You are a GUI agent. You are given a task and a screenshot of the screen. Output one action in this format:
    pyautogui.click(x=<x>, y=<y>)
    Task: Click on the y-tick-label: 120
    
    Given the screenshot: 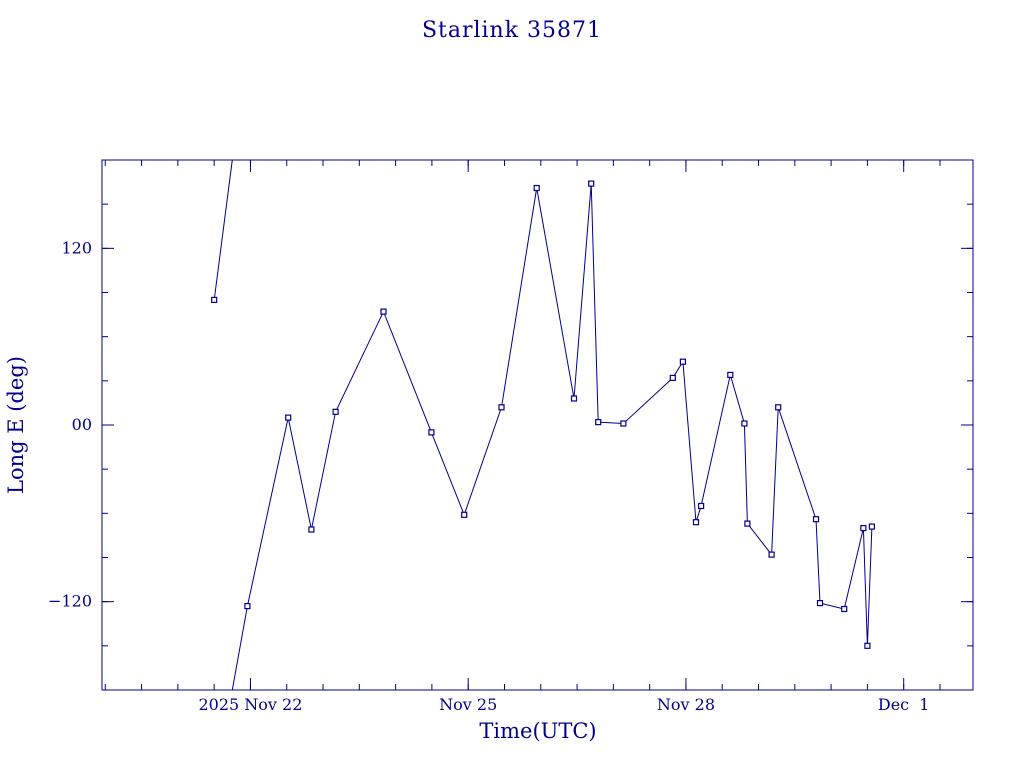 What is the action you would take?
    pyautogui.click(x=76, y=247)
    